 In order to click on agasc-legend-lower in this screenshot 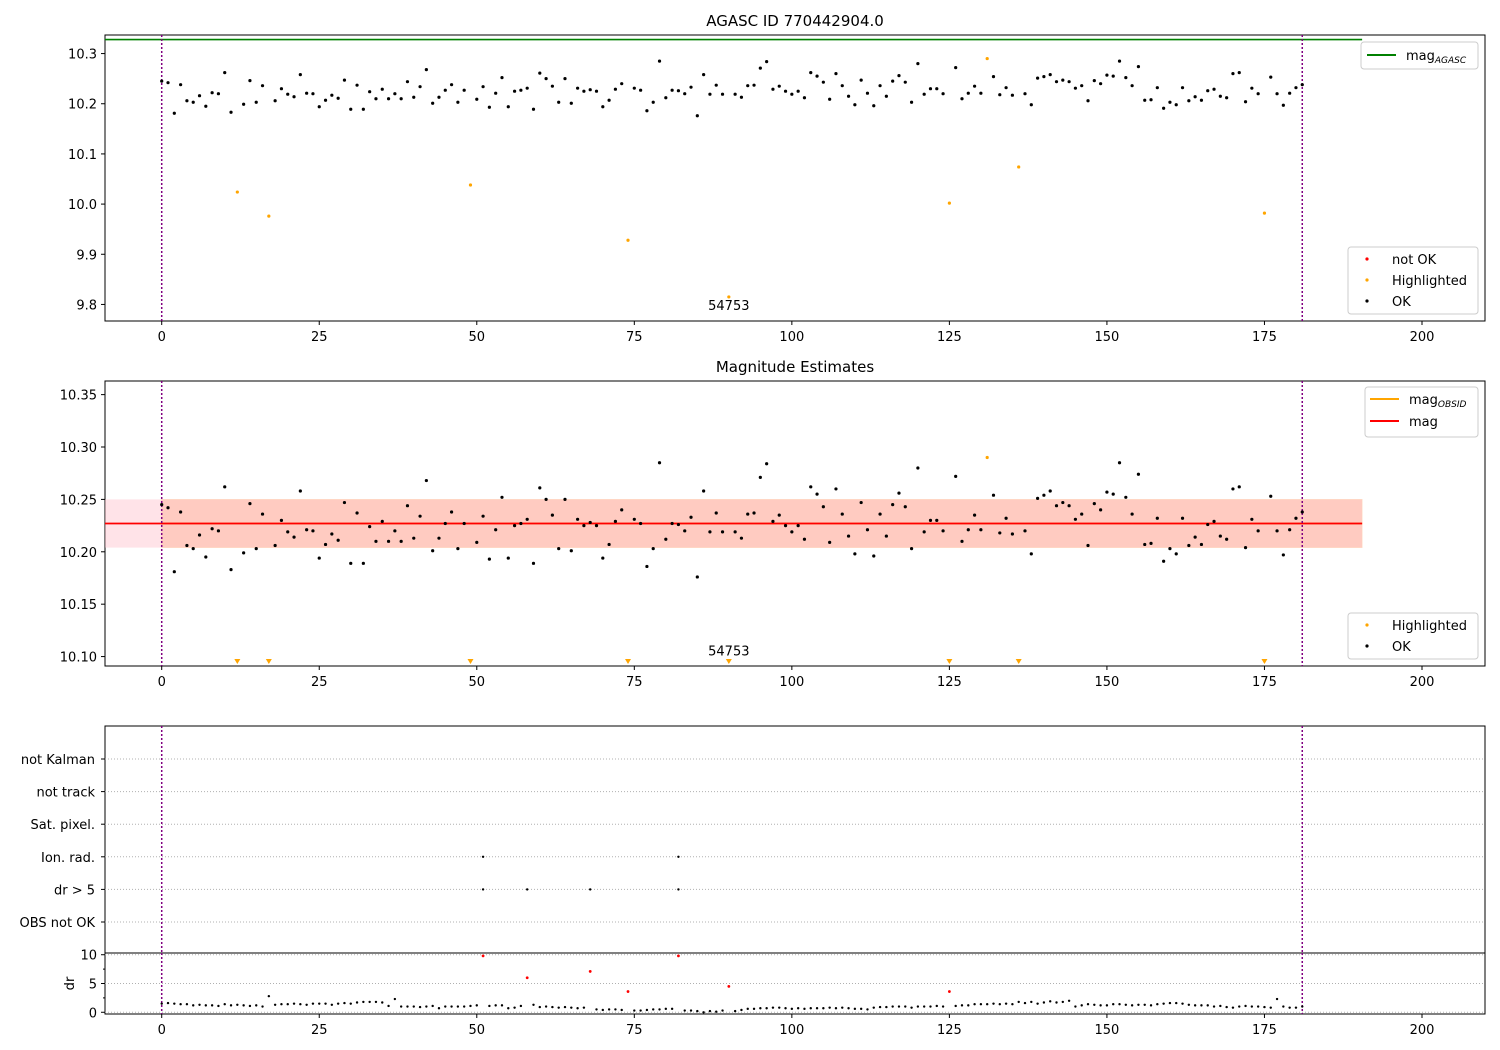, I will do `click(1413, 280)`.